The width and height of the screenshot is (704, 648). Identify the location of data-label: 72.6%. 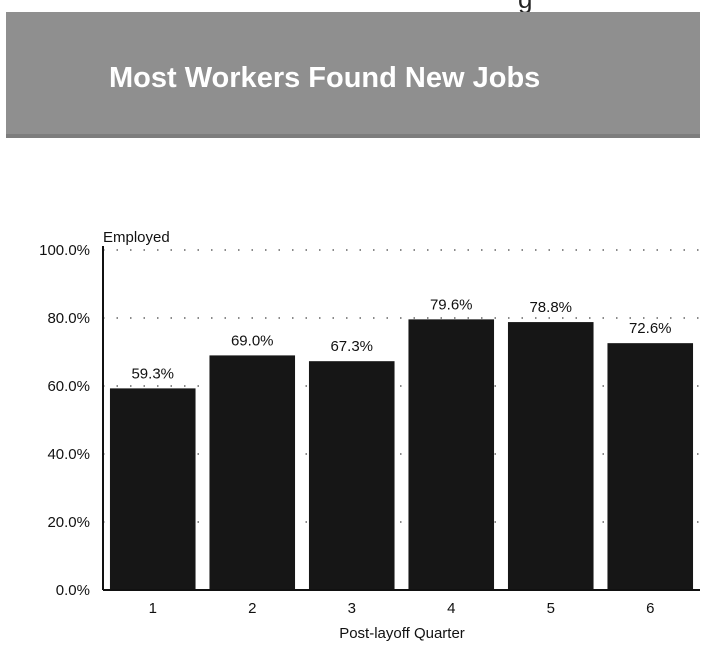
(650, 328).